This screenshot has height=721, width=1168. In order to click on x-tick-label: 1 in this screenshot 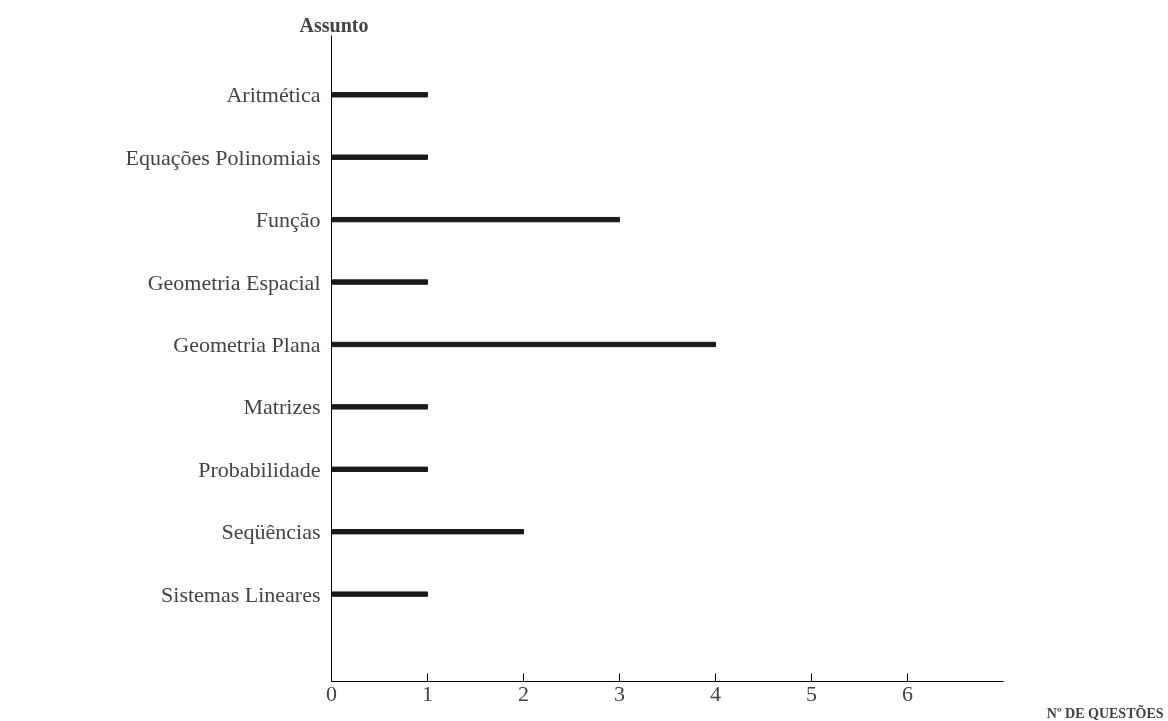, I will do `click(427, 693)`.